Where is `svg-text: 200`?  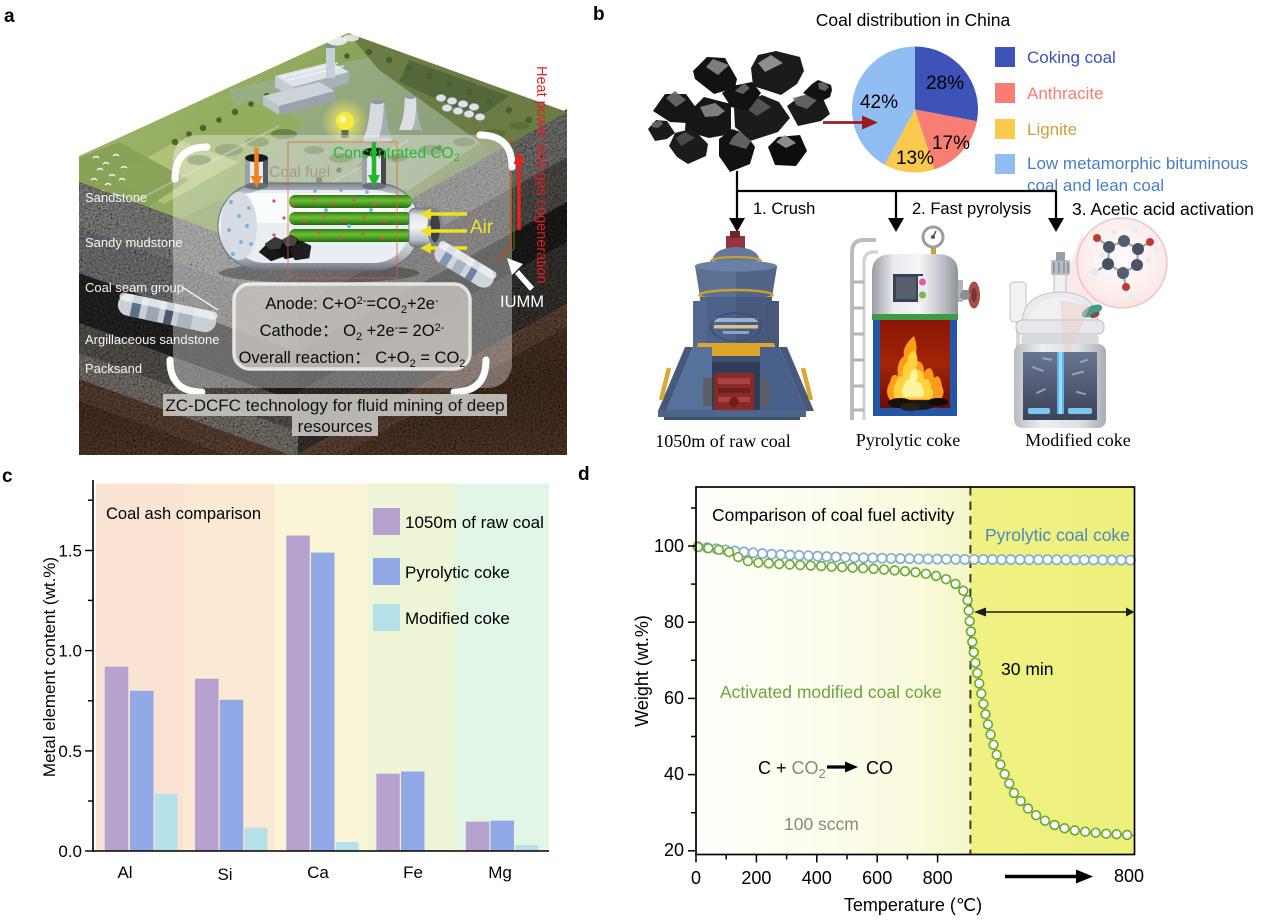 svg-text: 200 is located at coordinates (756, 878).